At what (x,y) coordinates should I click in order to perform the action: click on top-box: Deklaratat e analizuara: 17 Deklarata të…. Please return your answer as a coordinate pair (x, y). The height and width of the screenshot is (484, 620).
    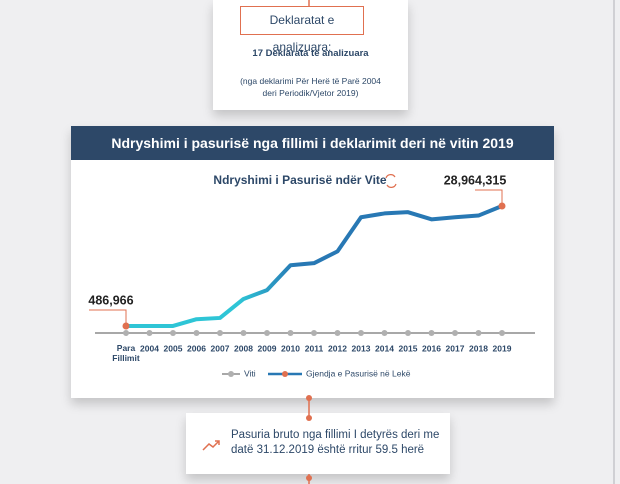
    Looking at the image, I should click on (310, 55).